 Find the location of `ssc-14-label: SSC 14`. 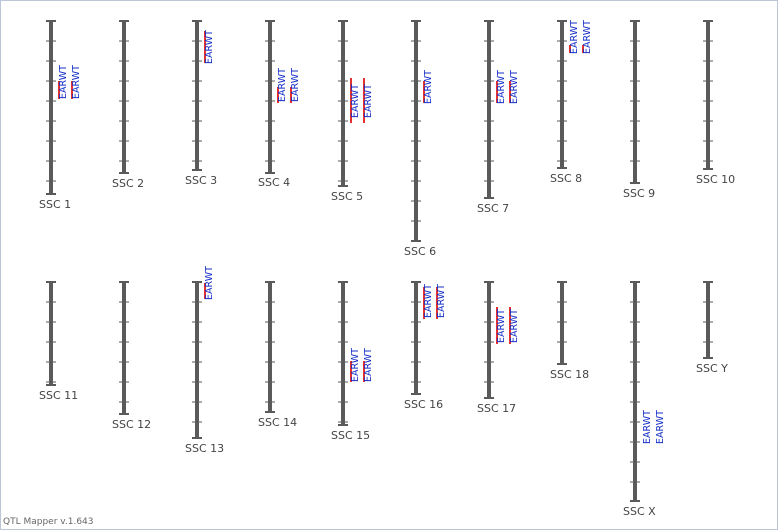

ssc-14-label: SSC 14 is located at coordinates (277, 422).